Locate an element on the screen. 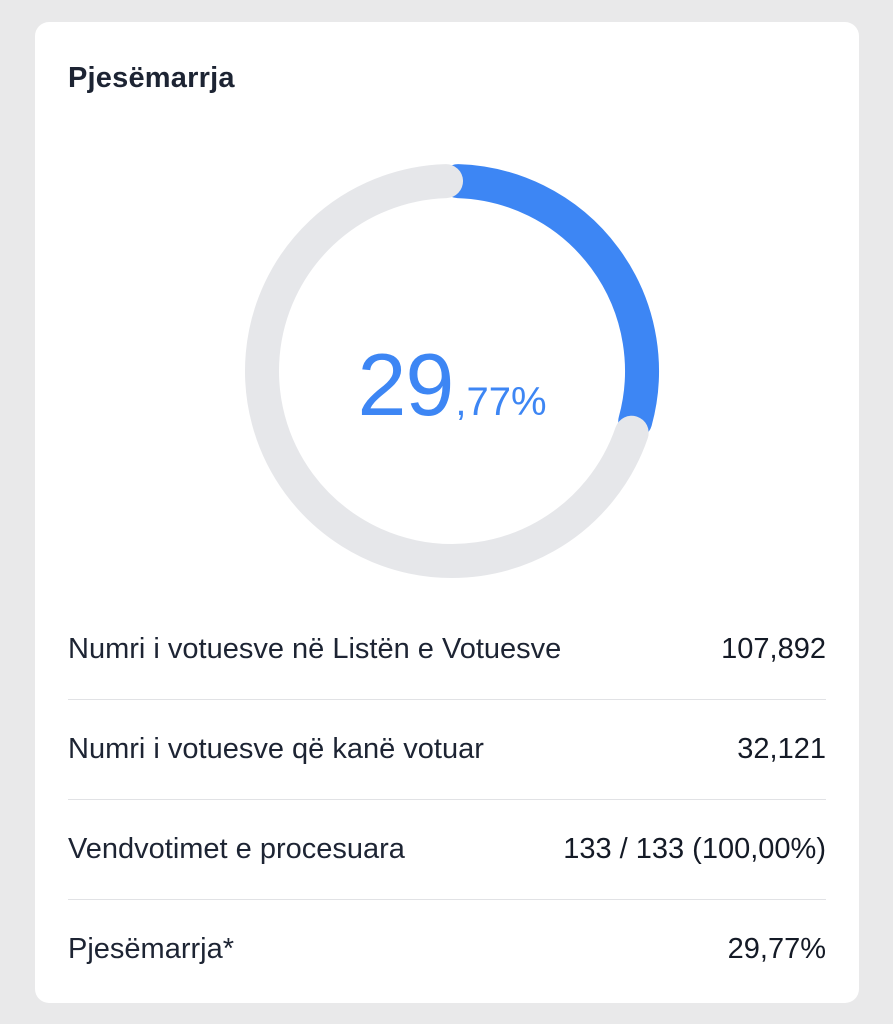 The width and height of the screenshot is (893, 1024). stat-label: Pjesëmarrja* is located at coordinates (151, 949).